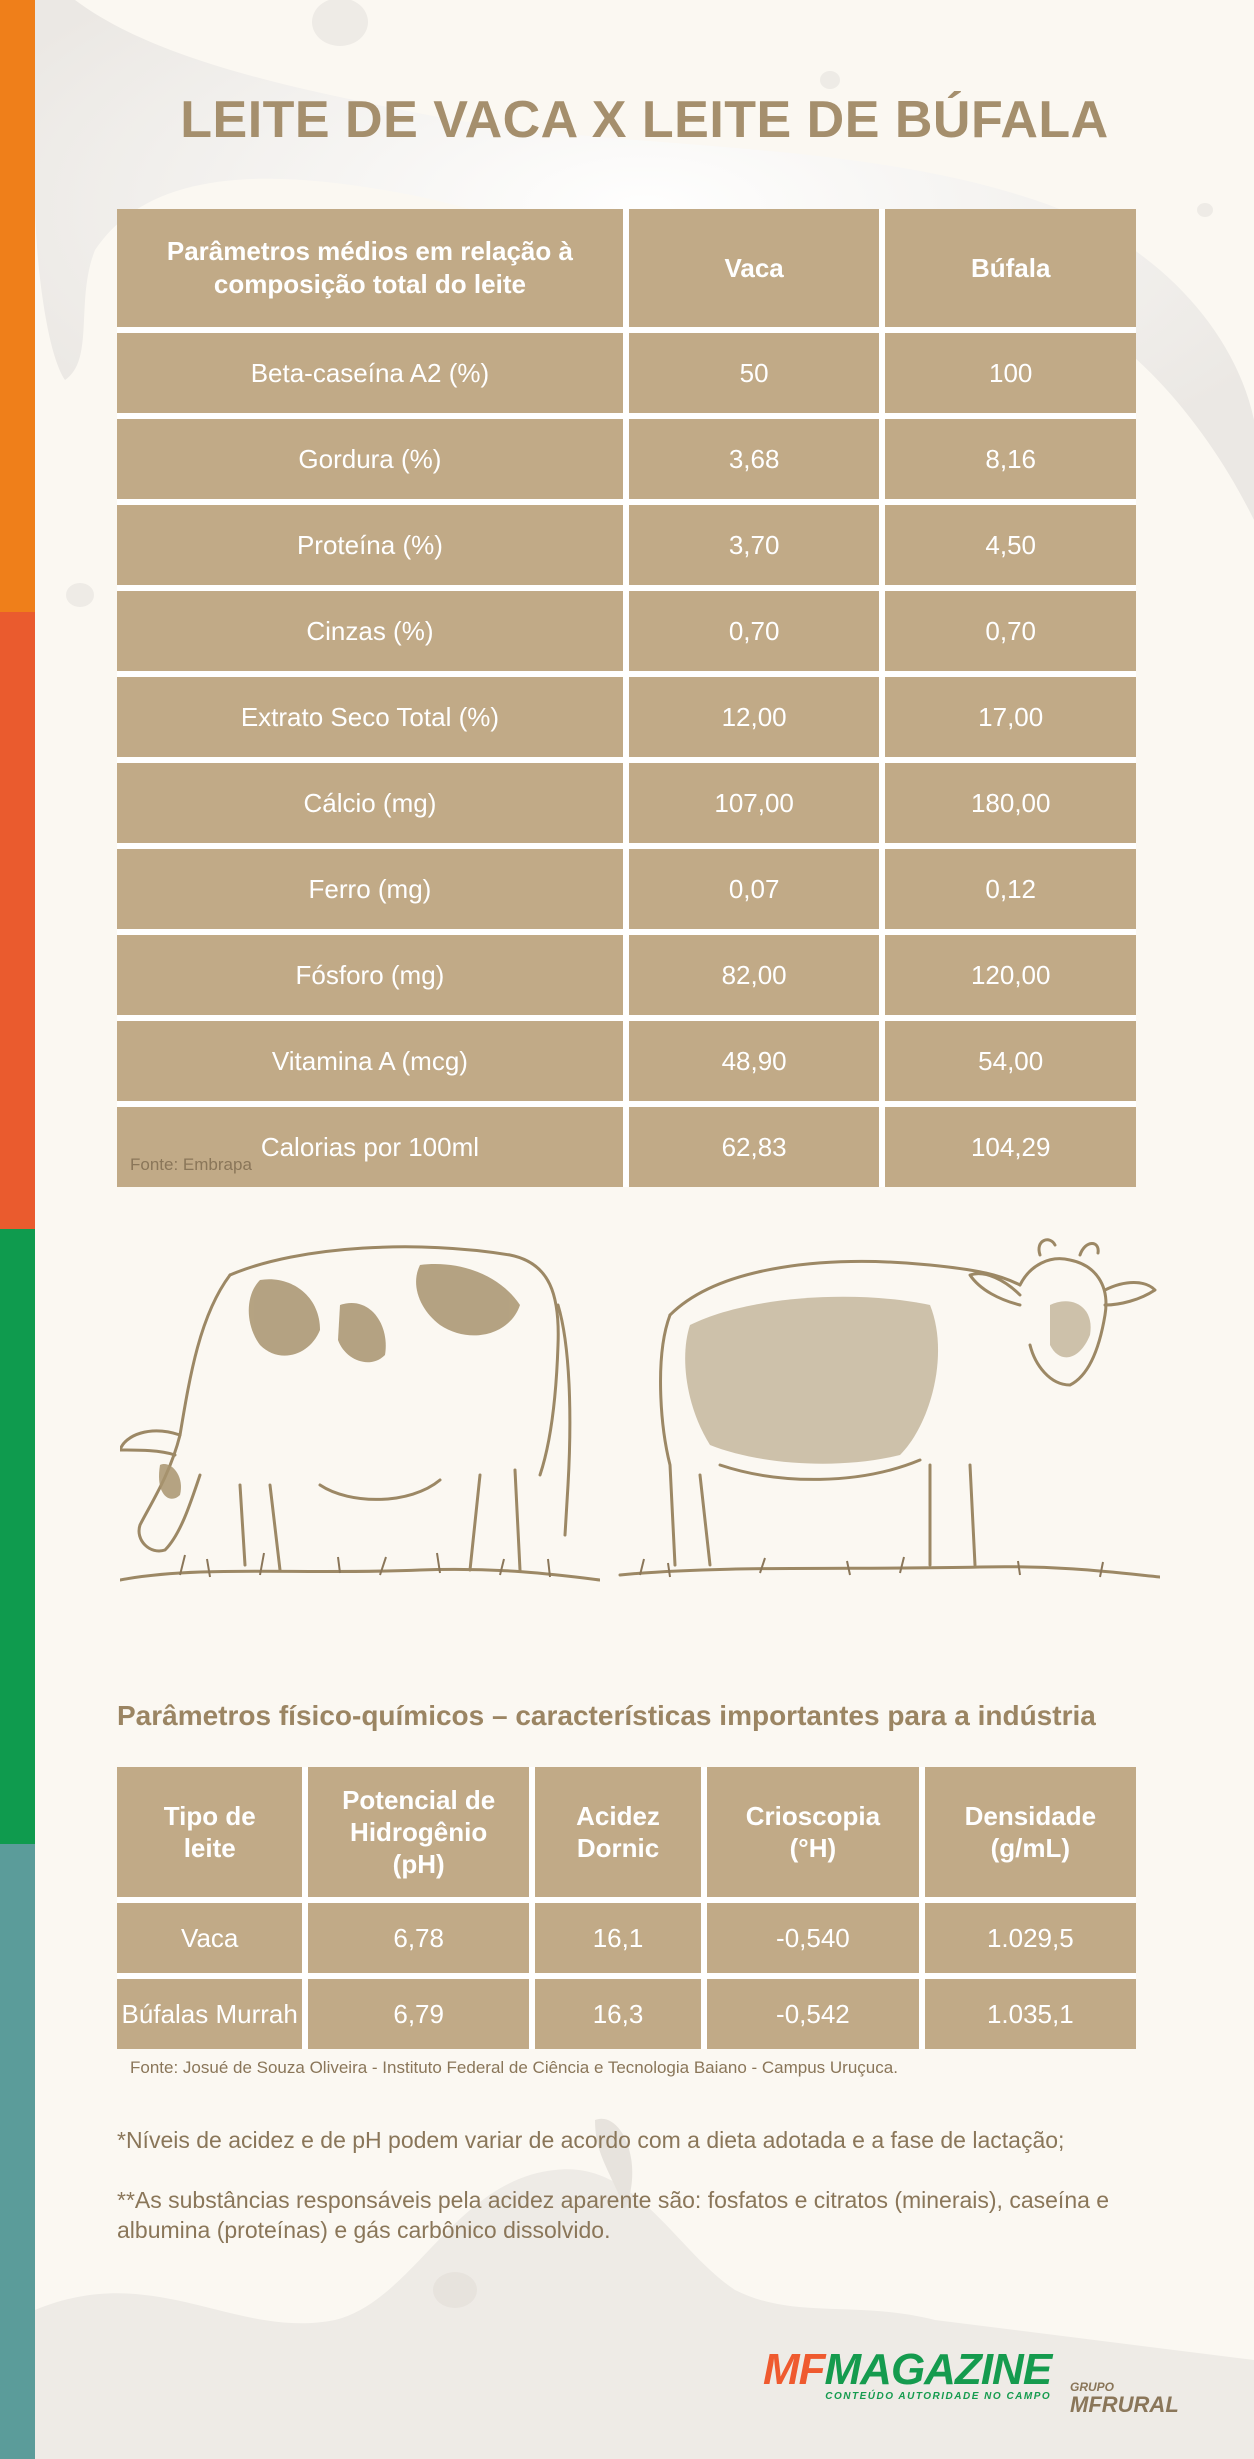 The width and height of the screenshot is (1254, 2459). What do you see at coordinates (209, 1832) in the screenshot?
I see `header-milk-type: Tipo de leite` at bounding box center [209, 1832].